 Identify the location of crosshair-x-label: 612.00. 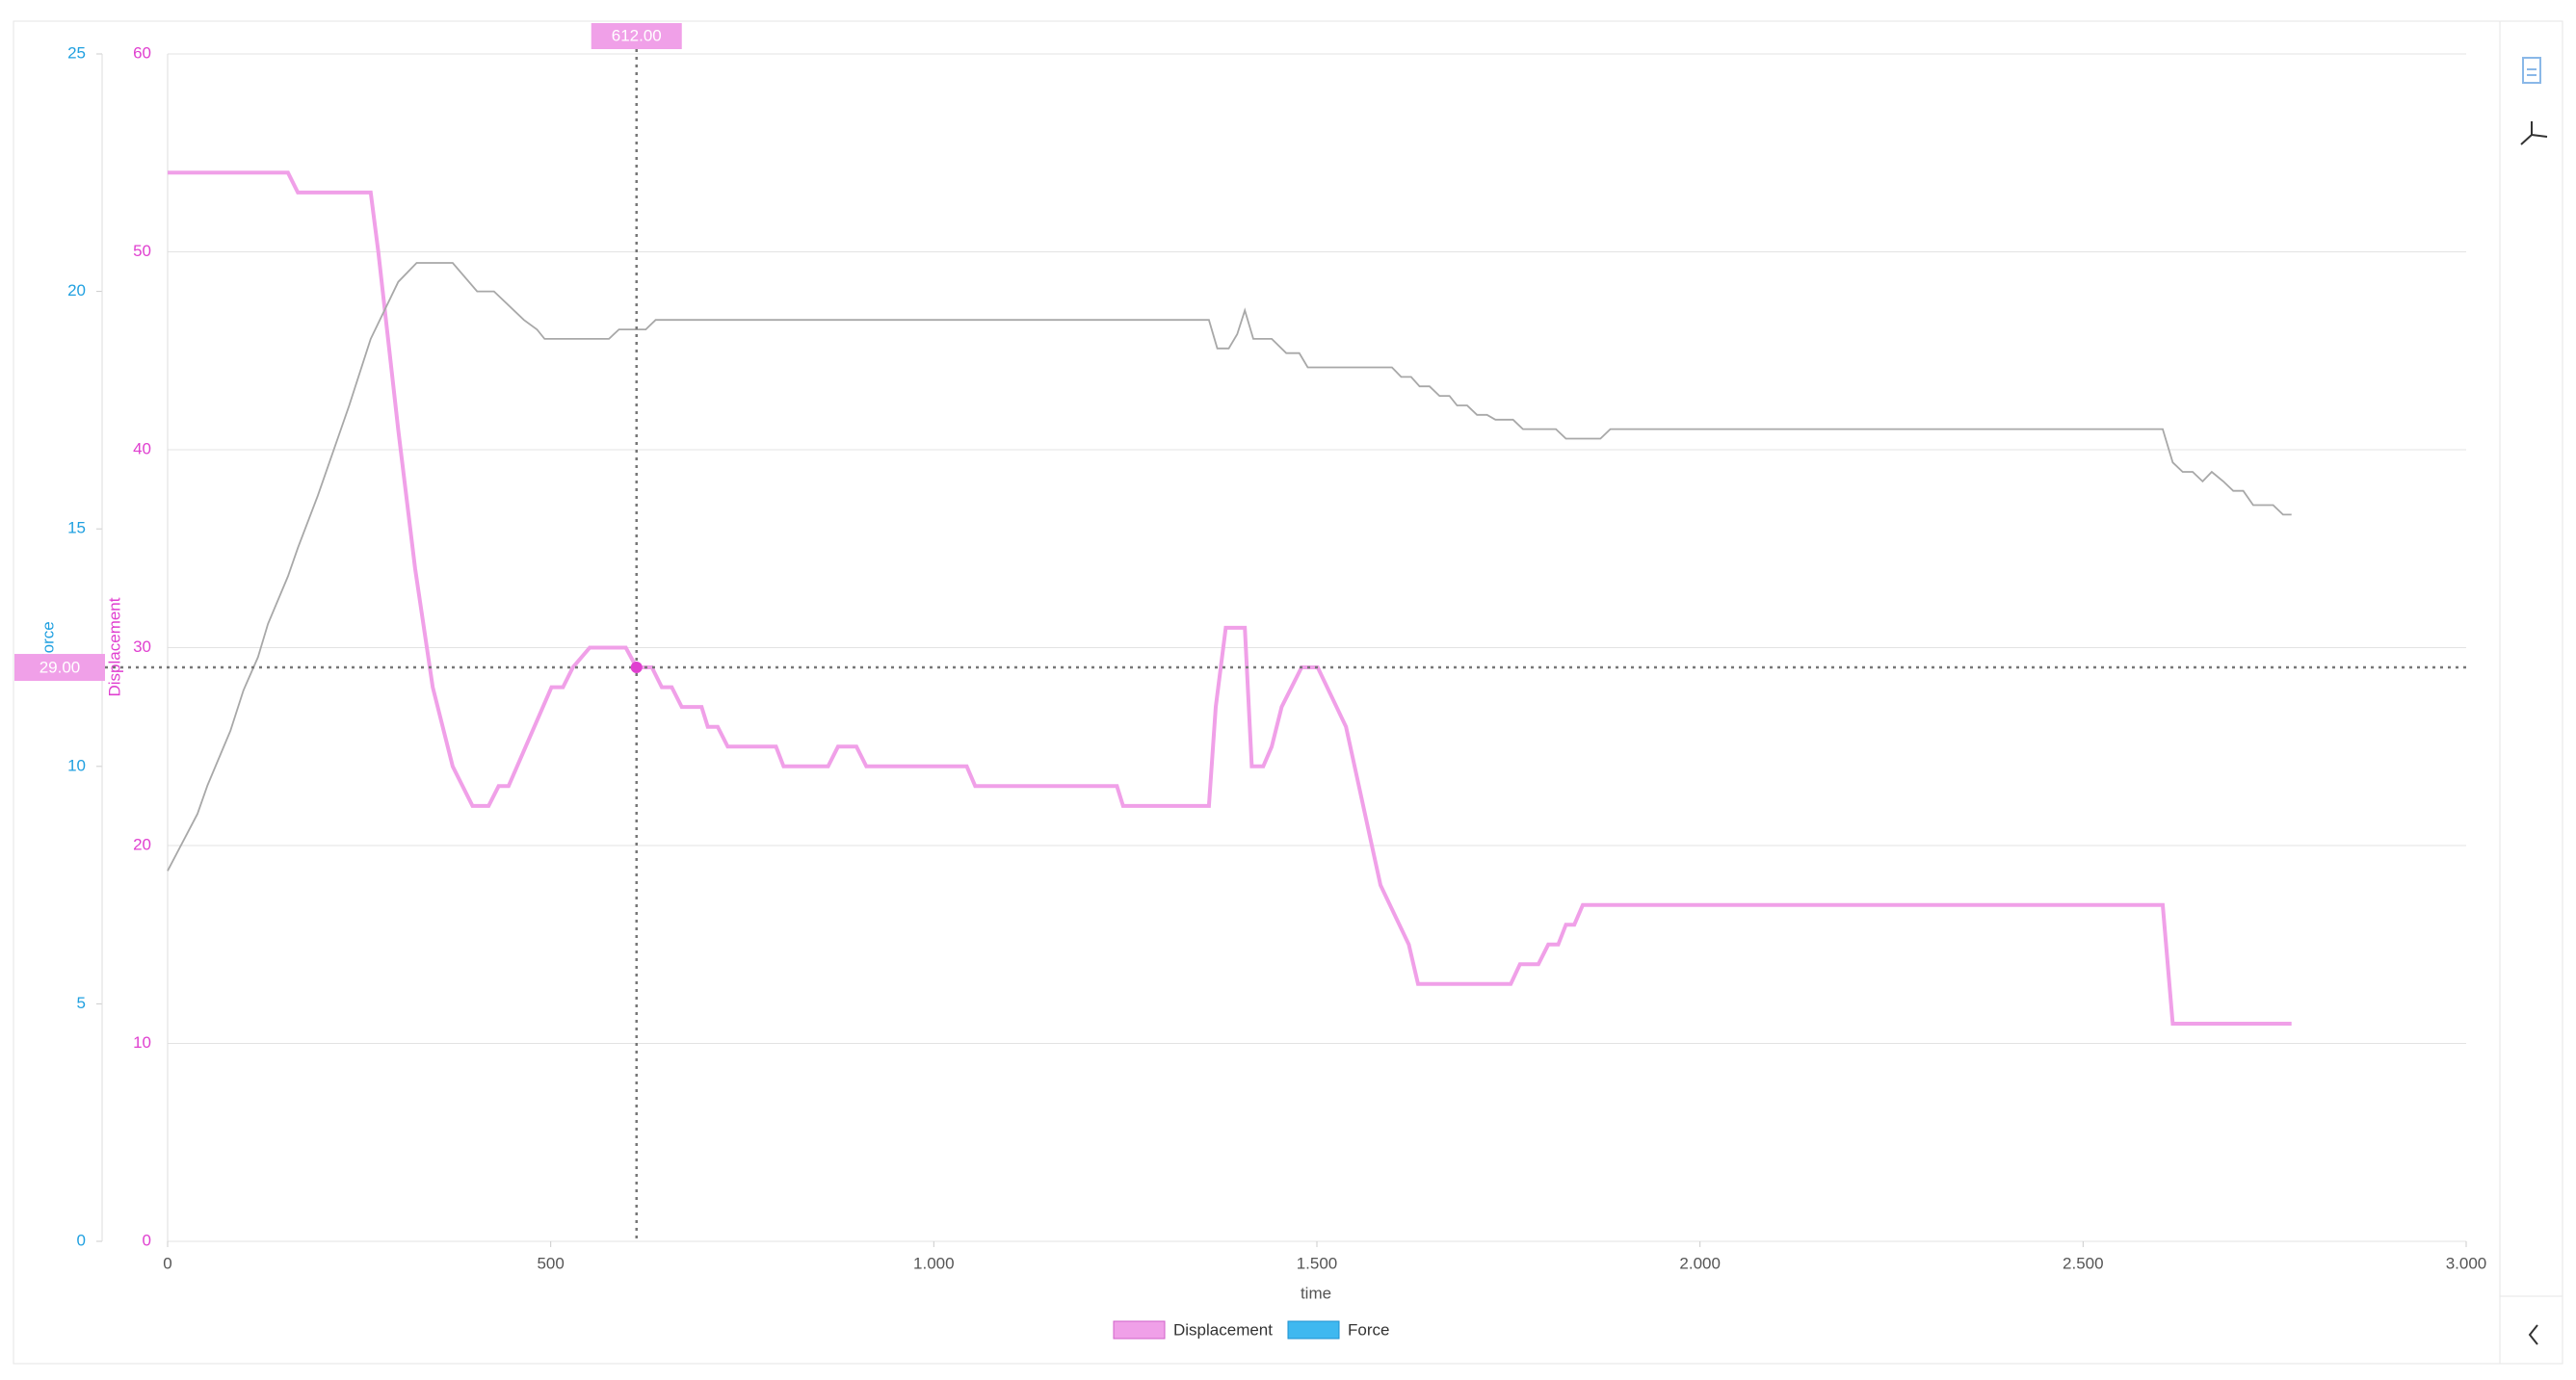
(637, 35).